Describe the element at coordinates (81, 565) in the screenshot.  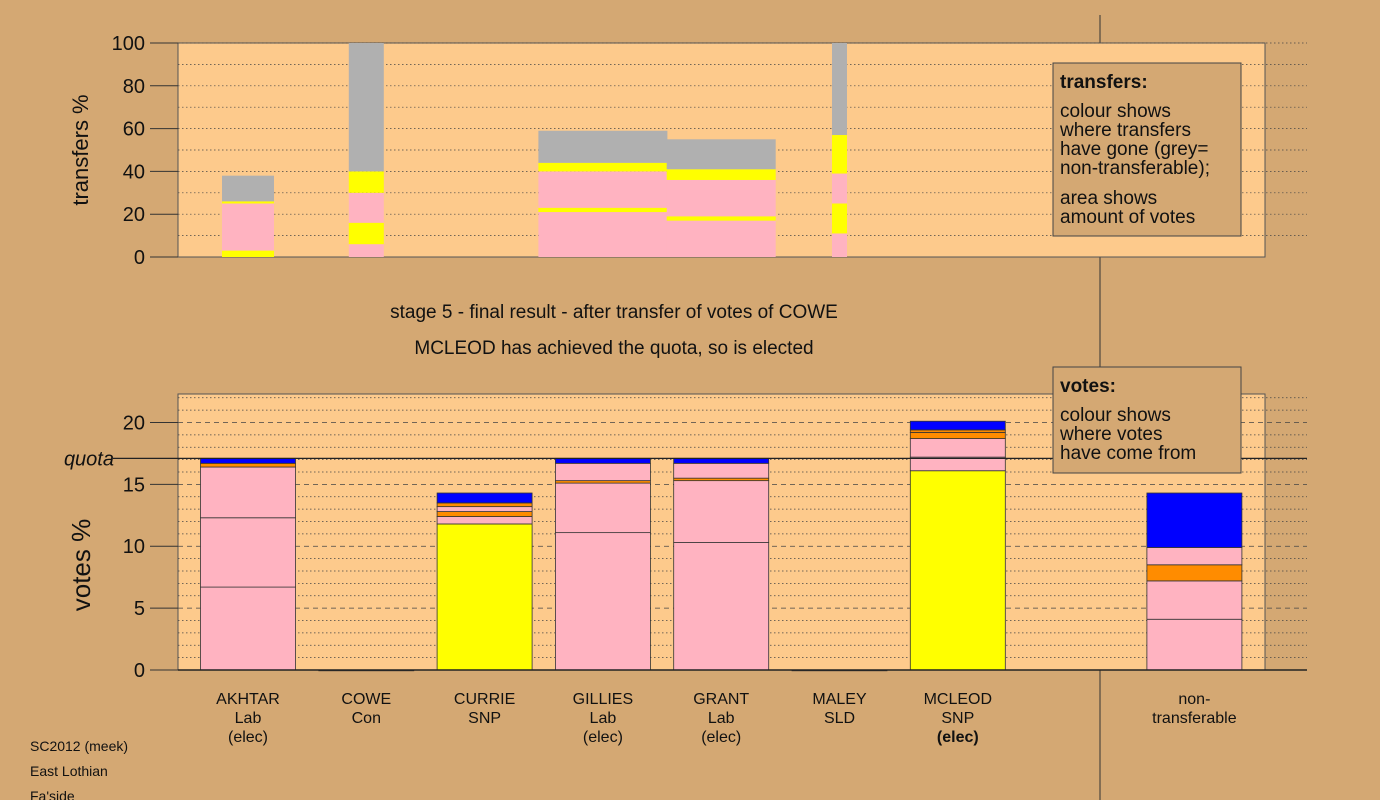
I see `y-axis-label: votes %` at that location.